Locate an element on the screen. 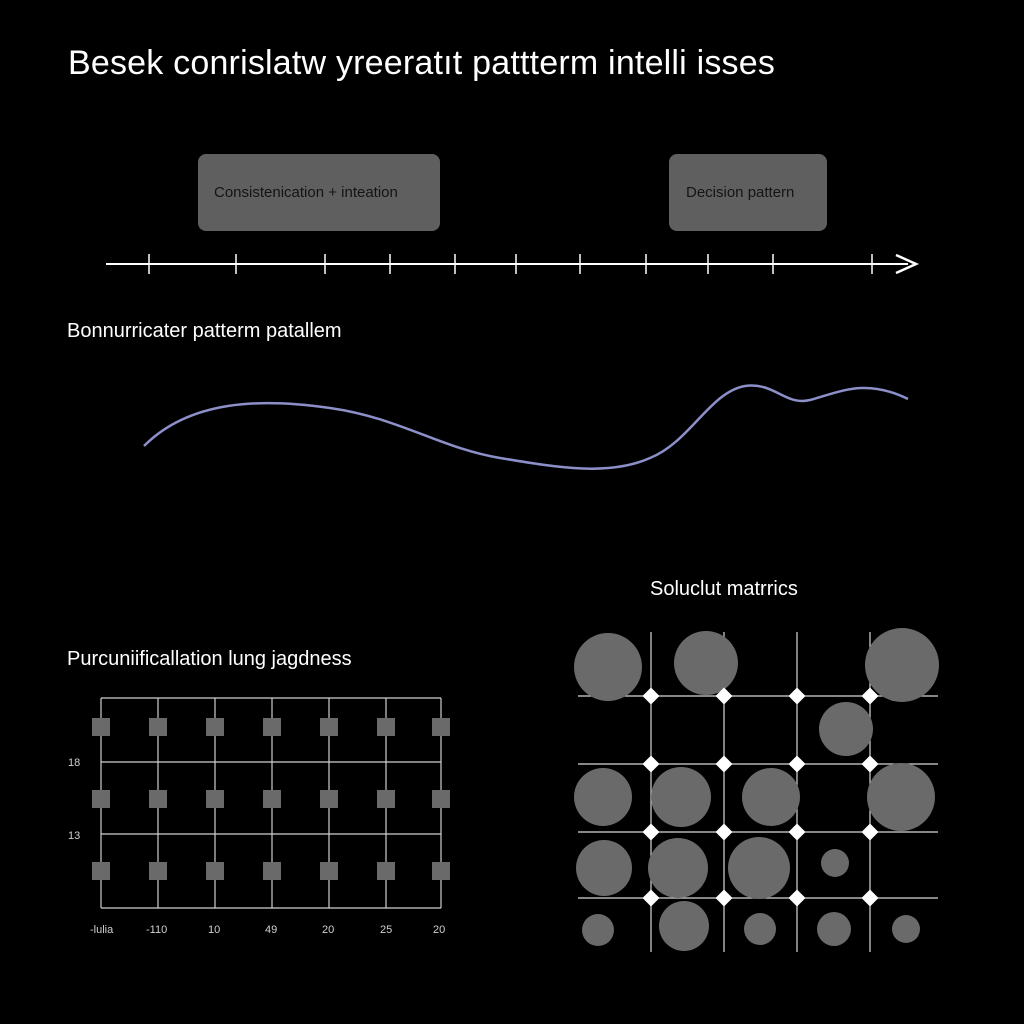  timeline-box-decision: Decision pattern is located at coordinates (748, 192).